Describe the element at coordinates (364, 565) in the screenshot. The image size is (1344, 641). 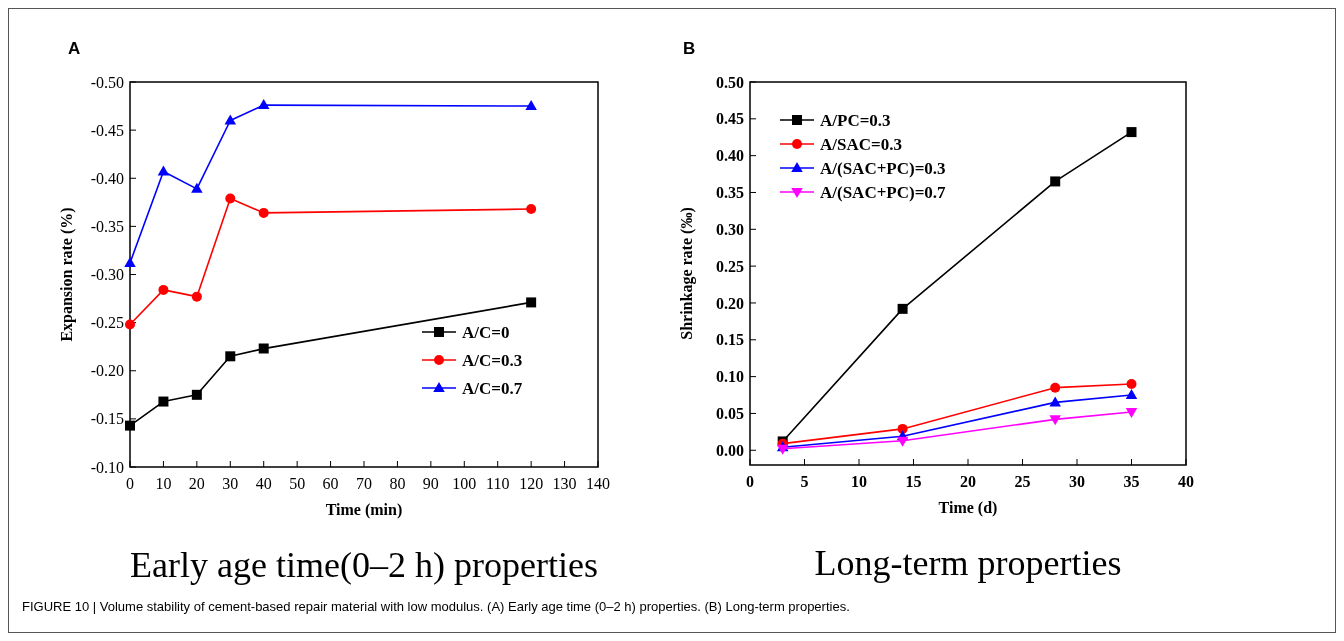
I see `text: Early age time(0–2 h) properties` at that location.